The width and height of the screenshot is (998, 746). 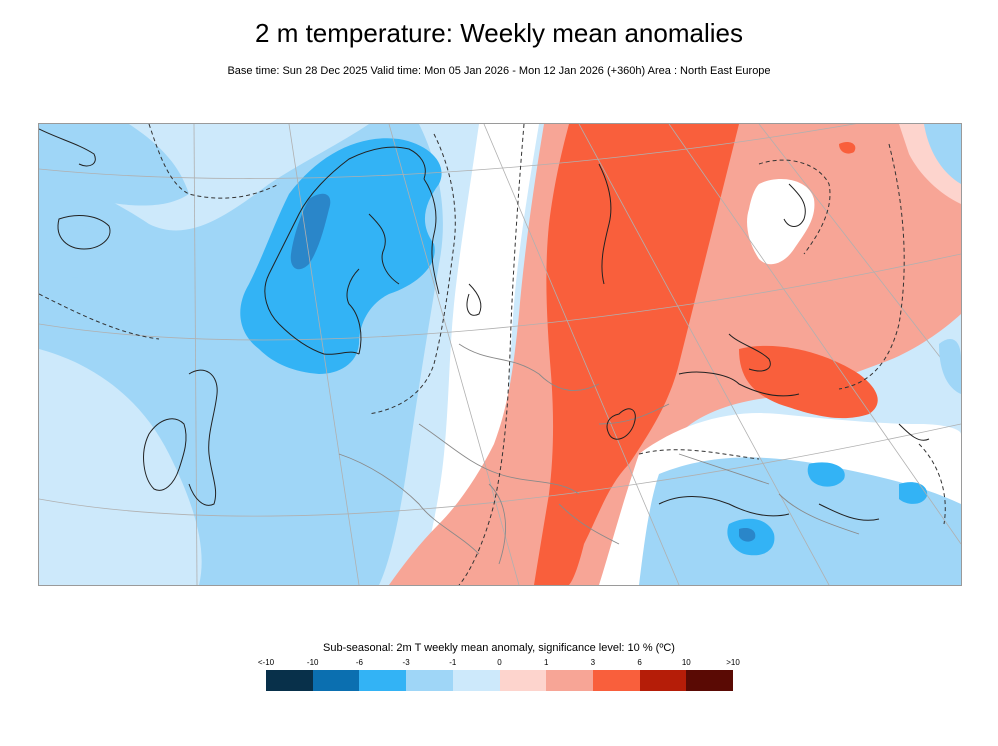 What do you see at coordinates (826, 474) in the screenshot?
I see `cold-patch-caucasus` at bounding box center [826, 474].